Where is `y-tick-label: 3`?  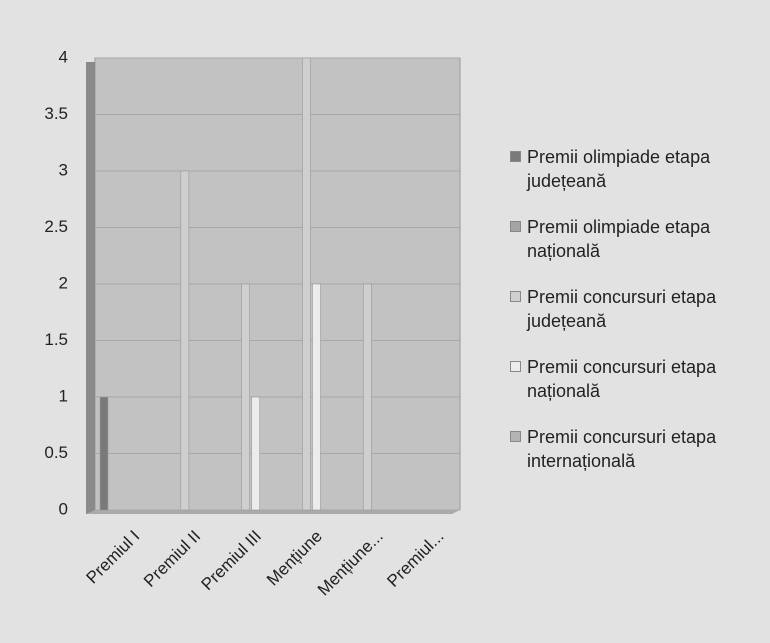 y-tick-label: 3 is located at coordinates (63, 169).